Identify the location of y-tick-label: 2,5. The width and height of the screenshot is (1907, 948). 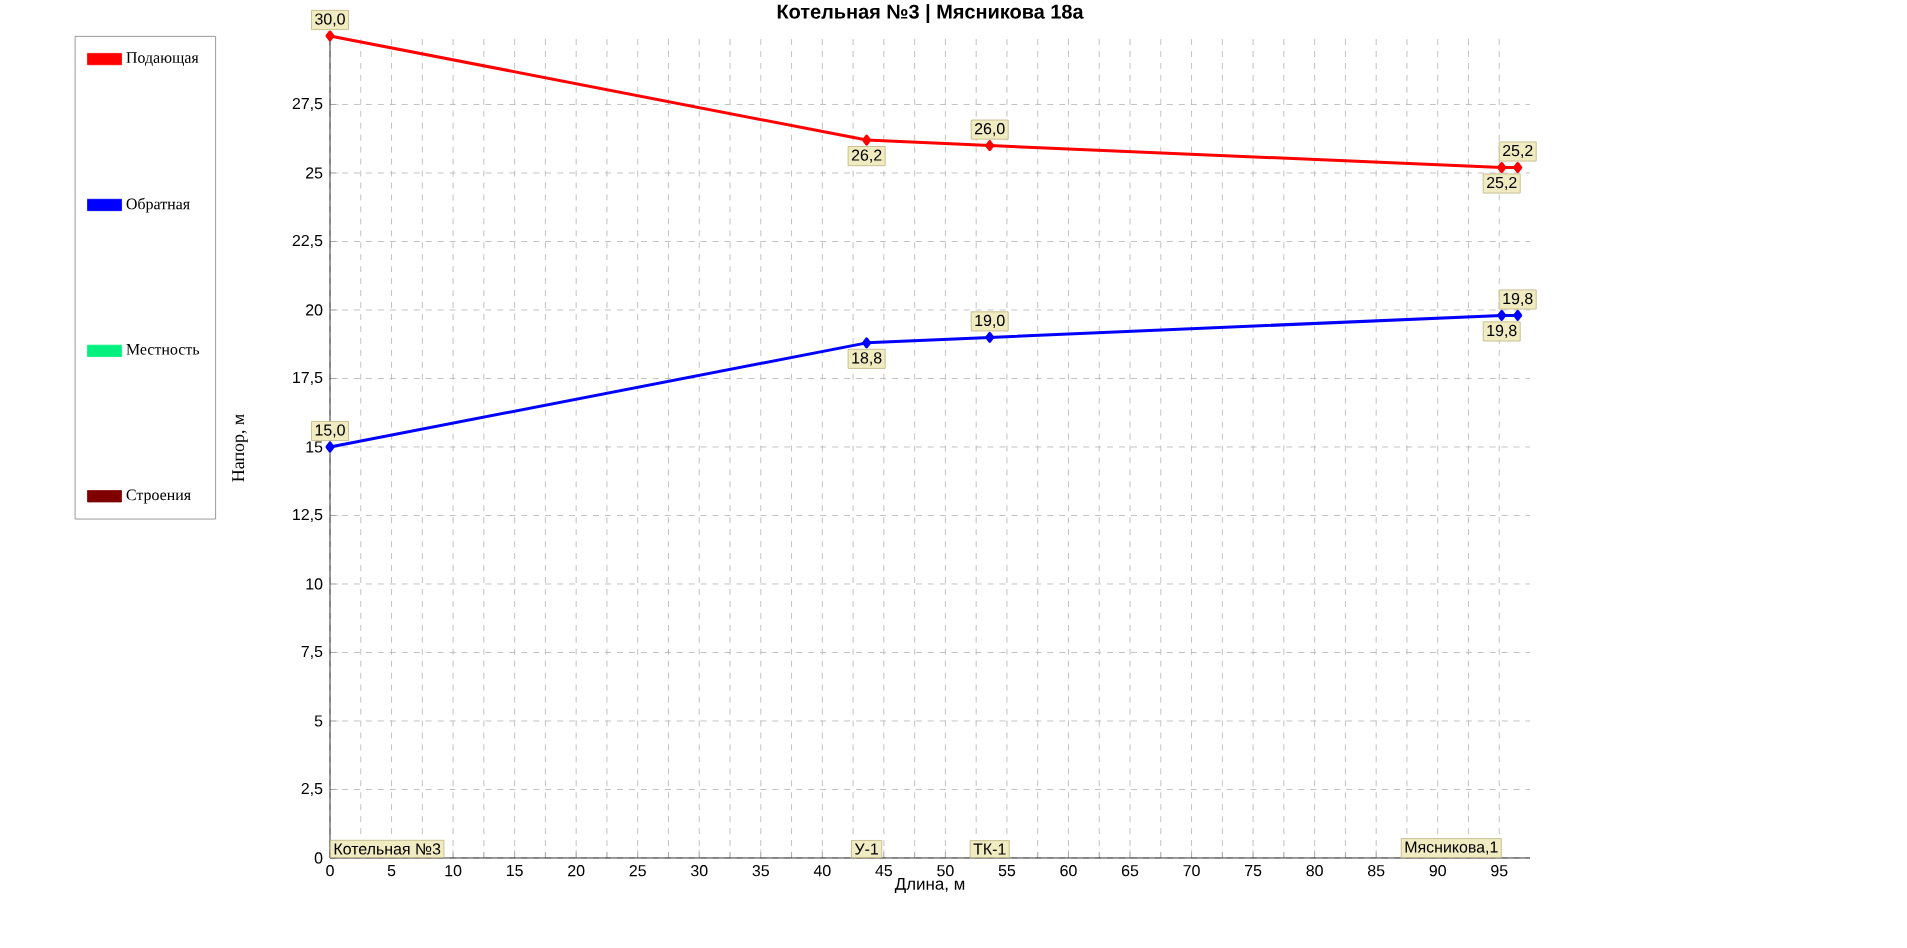
(312, 789).